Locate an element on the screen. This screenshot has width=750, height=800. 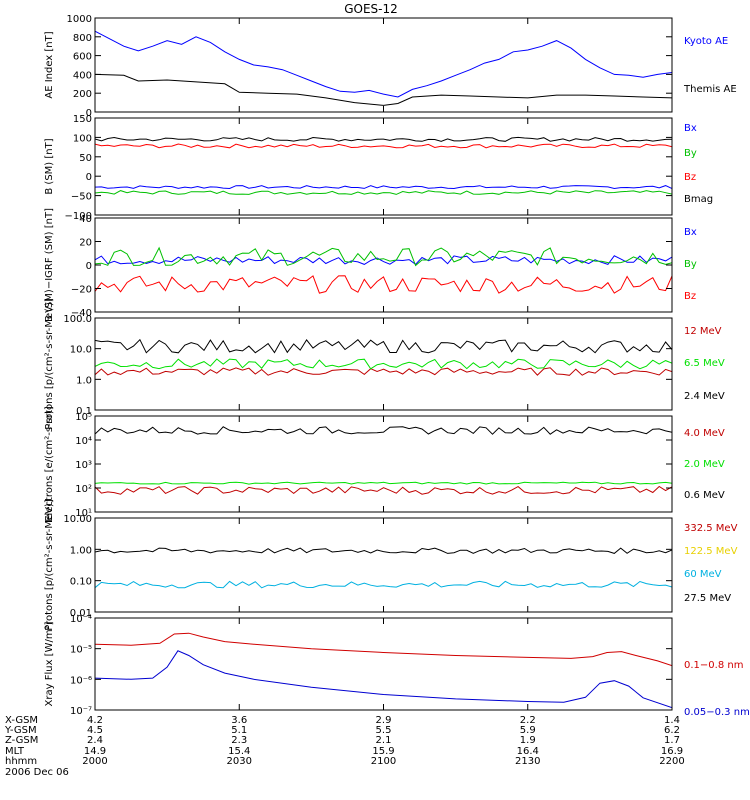
y-tick-label: 10⁵ is located at coordinates (83, 417).